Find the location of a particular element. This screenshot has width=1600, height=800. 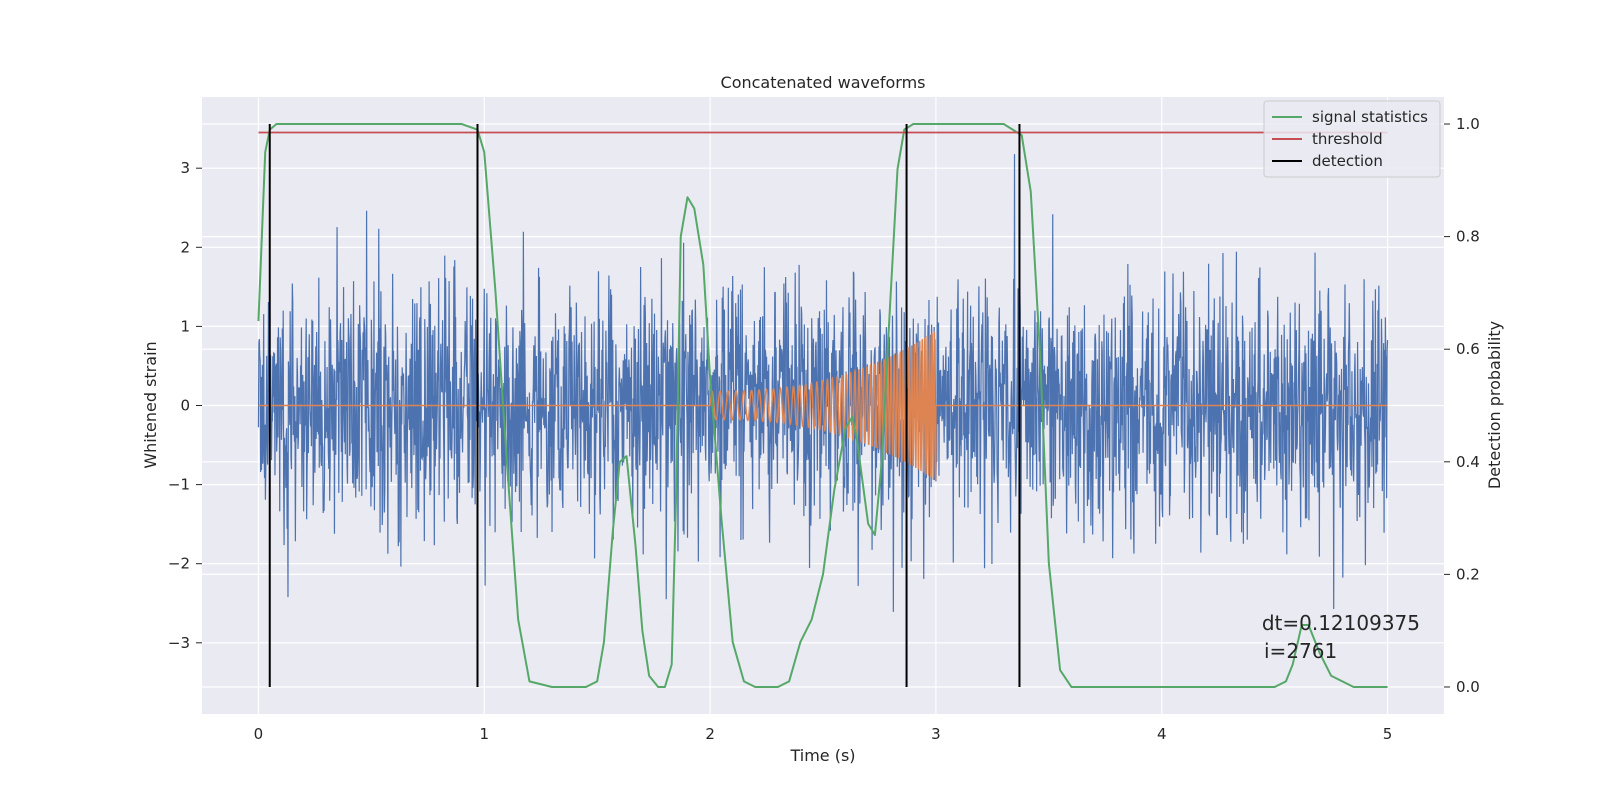

y2-tick-label: 1.0 is located at coordinates (1468, 124).